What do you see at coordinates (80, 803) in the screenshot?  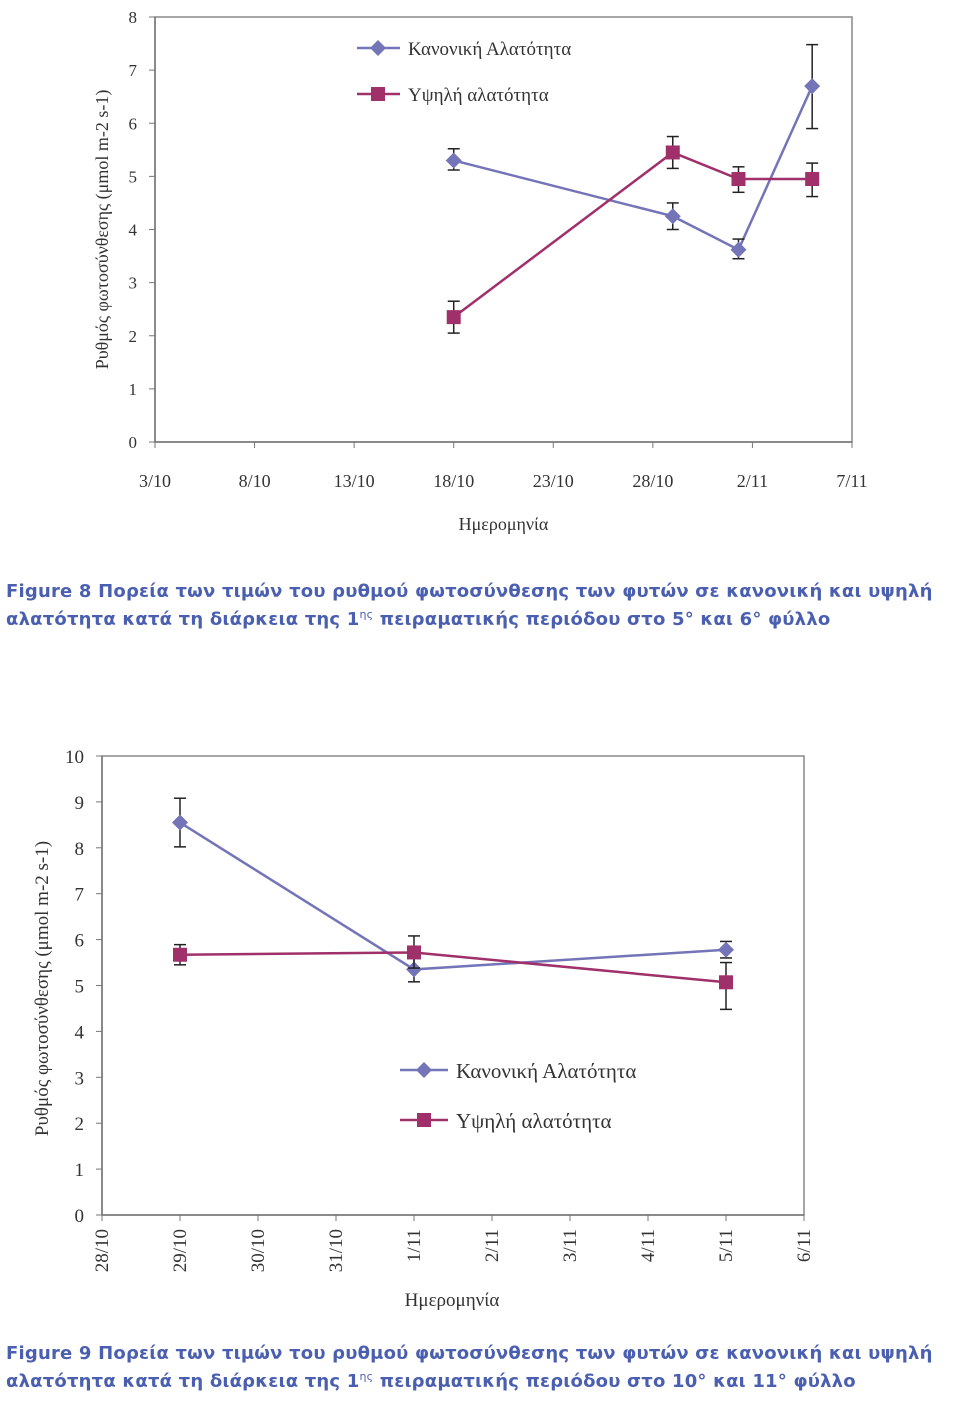 I see `y-tick-label: 9` at bounding box center [80, 803].